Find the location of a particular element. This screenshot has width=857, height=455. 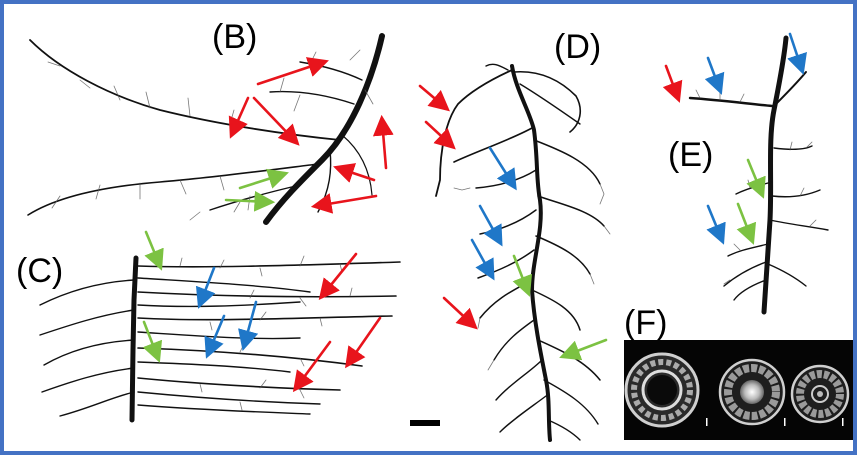

panel-c-label: (C) is located at coordinates (39, 271).